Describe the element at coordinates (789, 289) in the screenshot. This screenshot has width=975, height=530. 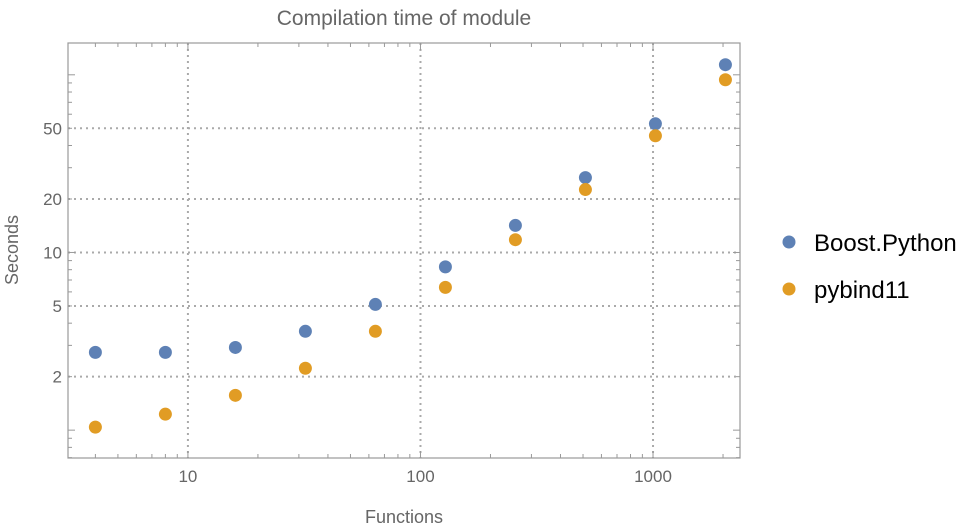
I see `legend-marker-pybind11` at that location.